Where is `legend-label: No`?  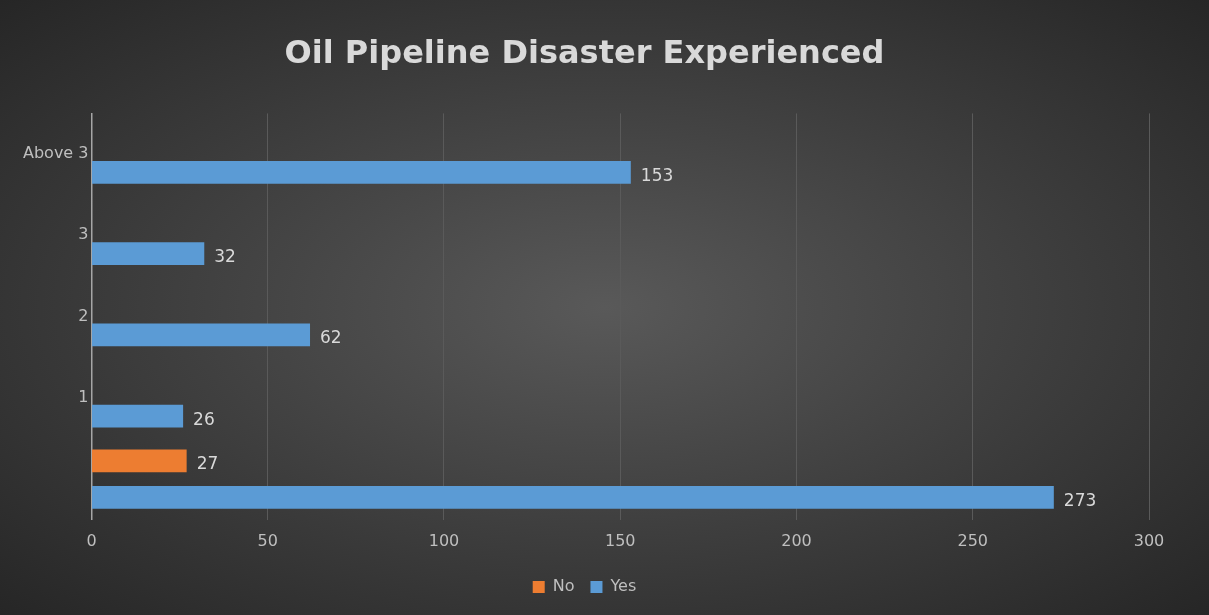
legend-label: No is located at coordinates (563, 586).